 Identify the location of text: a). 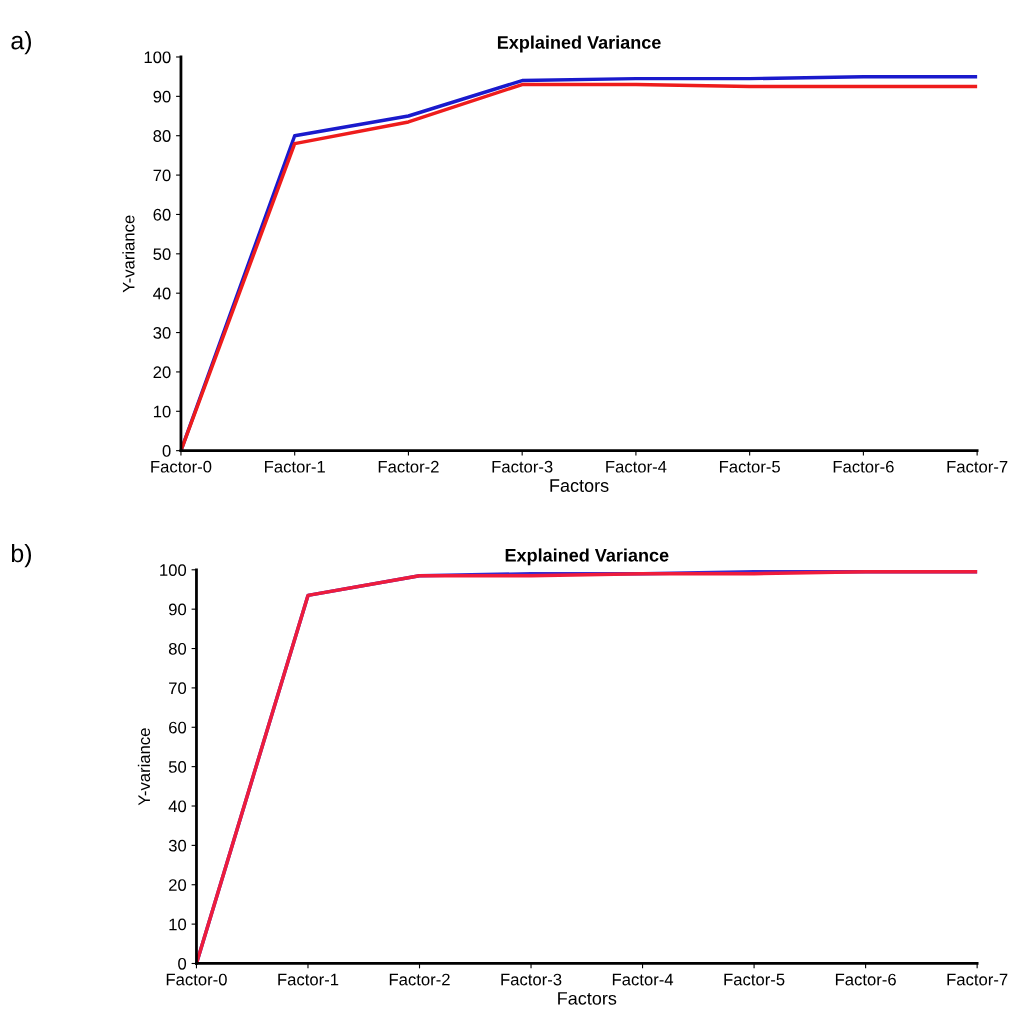
(21, 43).